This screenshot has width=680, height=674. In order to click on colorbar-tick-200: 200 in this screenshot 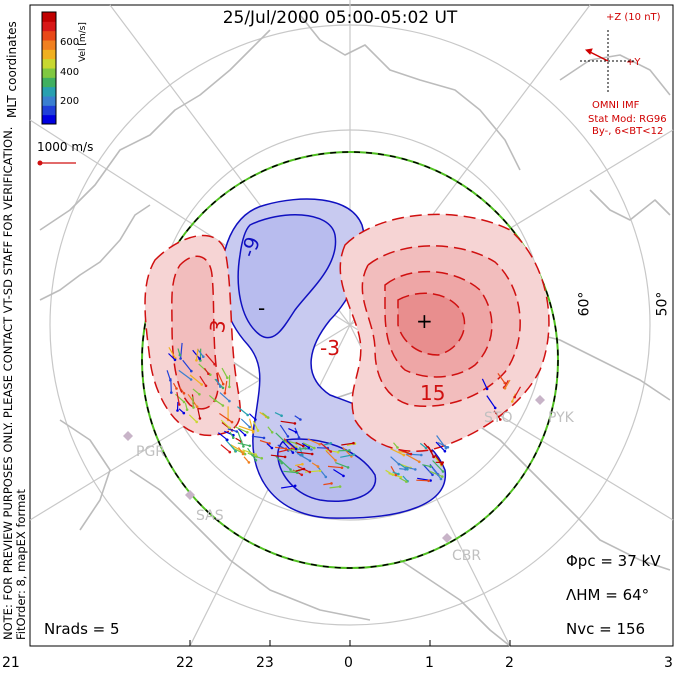, I will do `click(70, 101)`.